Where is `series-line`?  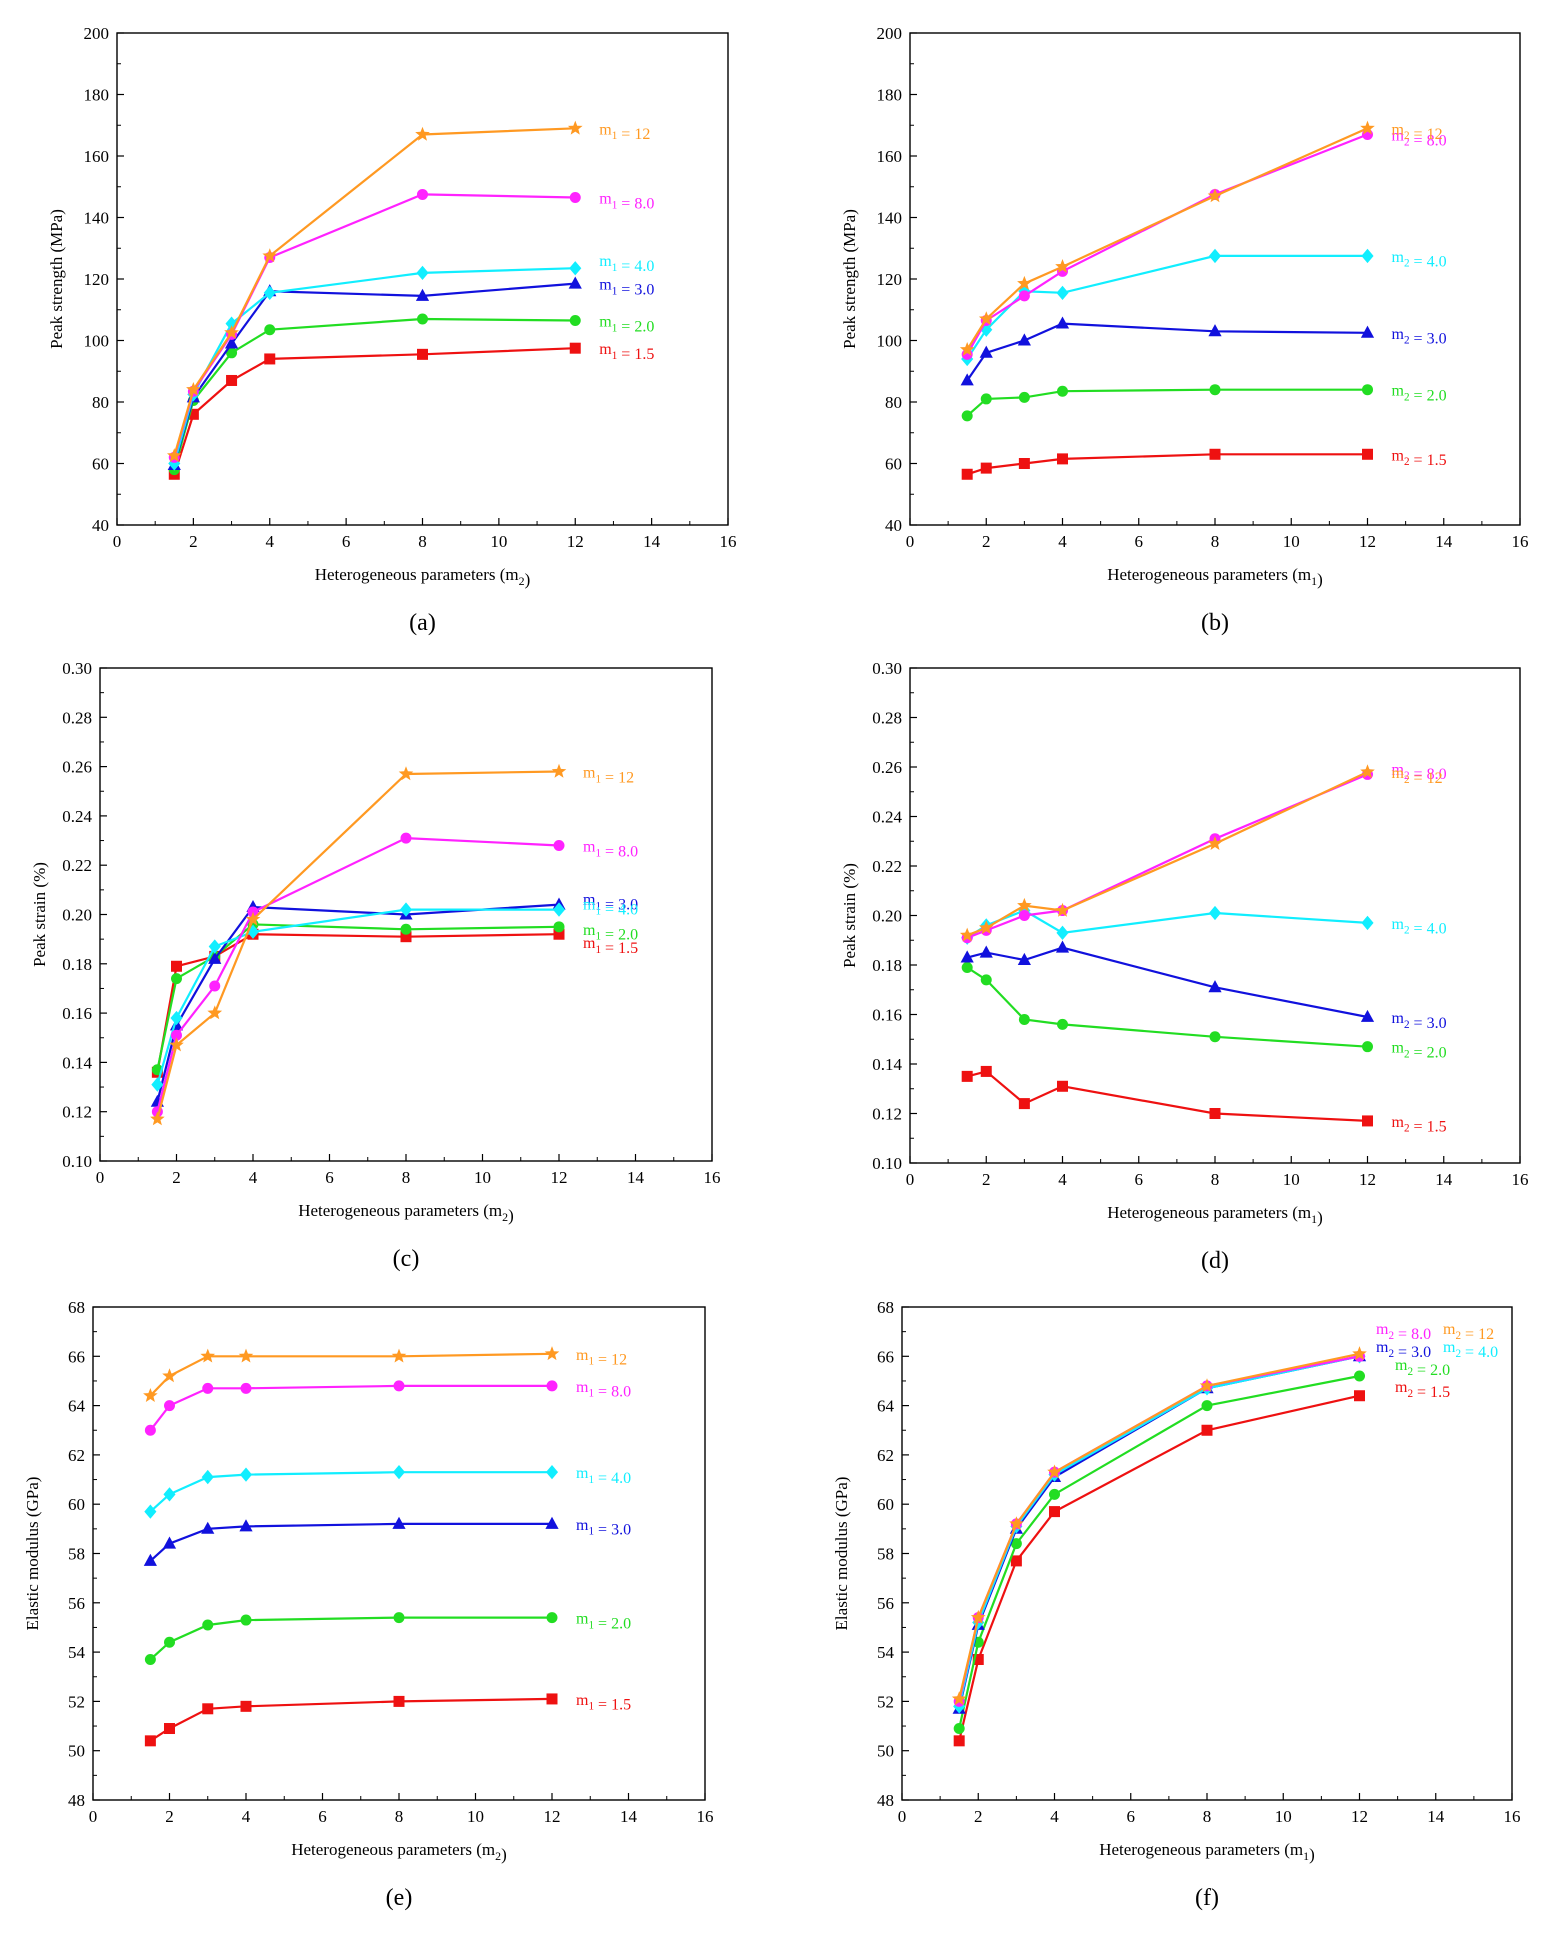
series-line is located at coordinates (374, 393).